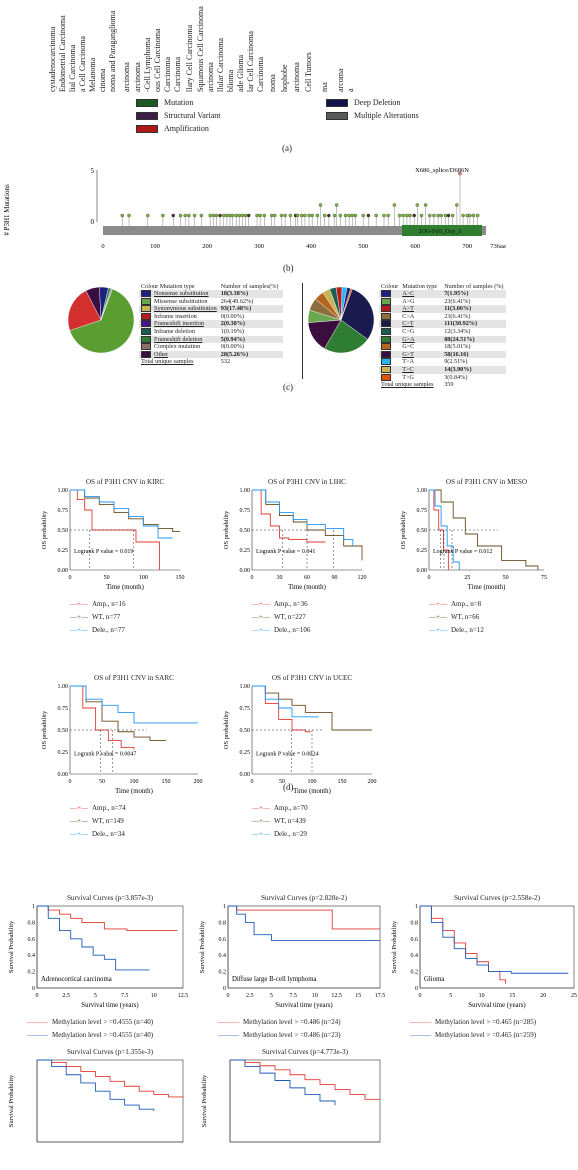 This screenshot has height=1170, width=578. Describe the element at coordinates (442, 378) in the screenshot. I see `table-row: T>G 3(0.84%)` at that location.